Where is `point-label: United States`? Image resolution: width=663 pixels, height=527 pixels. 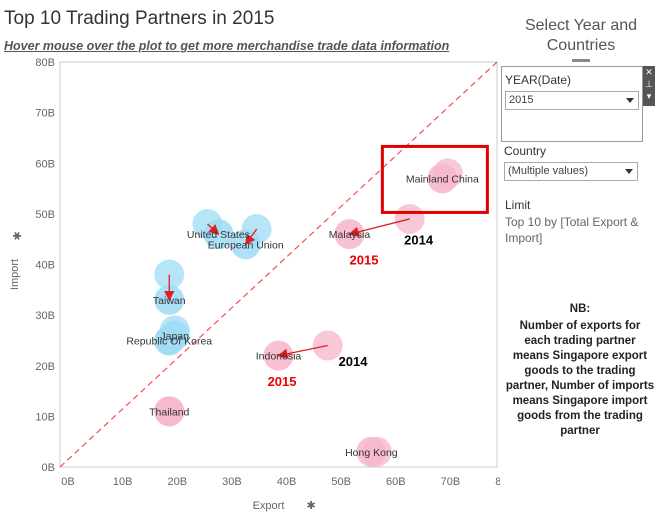
point-label: United States is located at coordinates (218, 235).